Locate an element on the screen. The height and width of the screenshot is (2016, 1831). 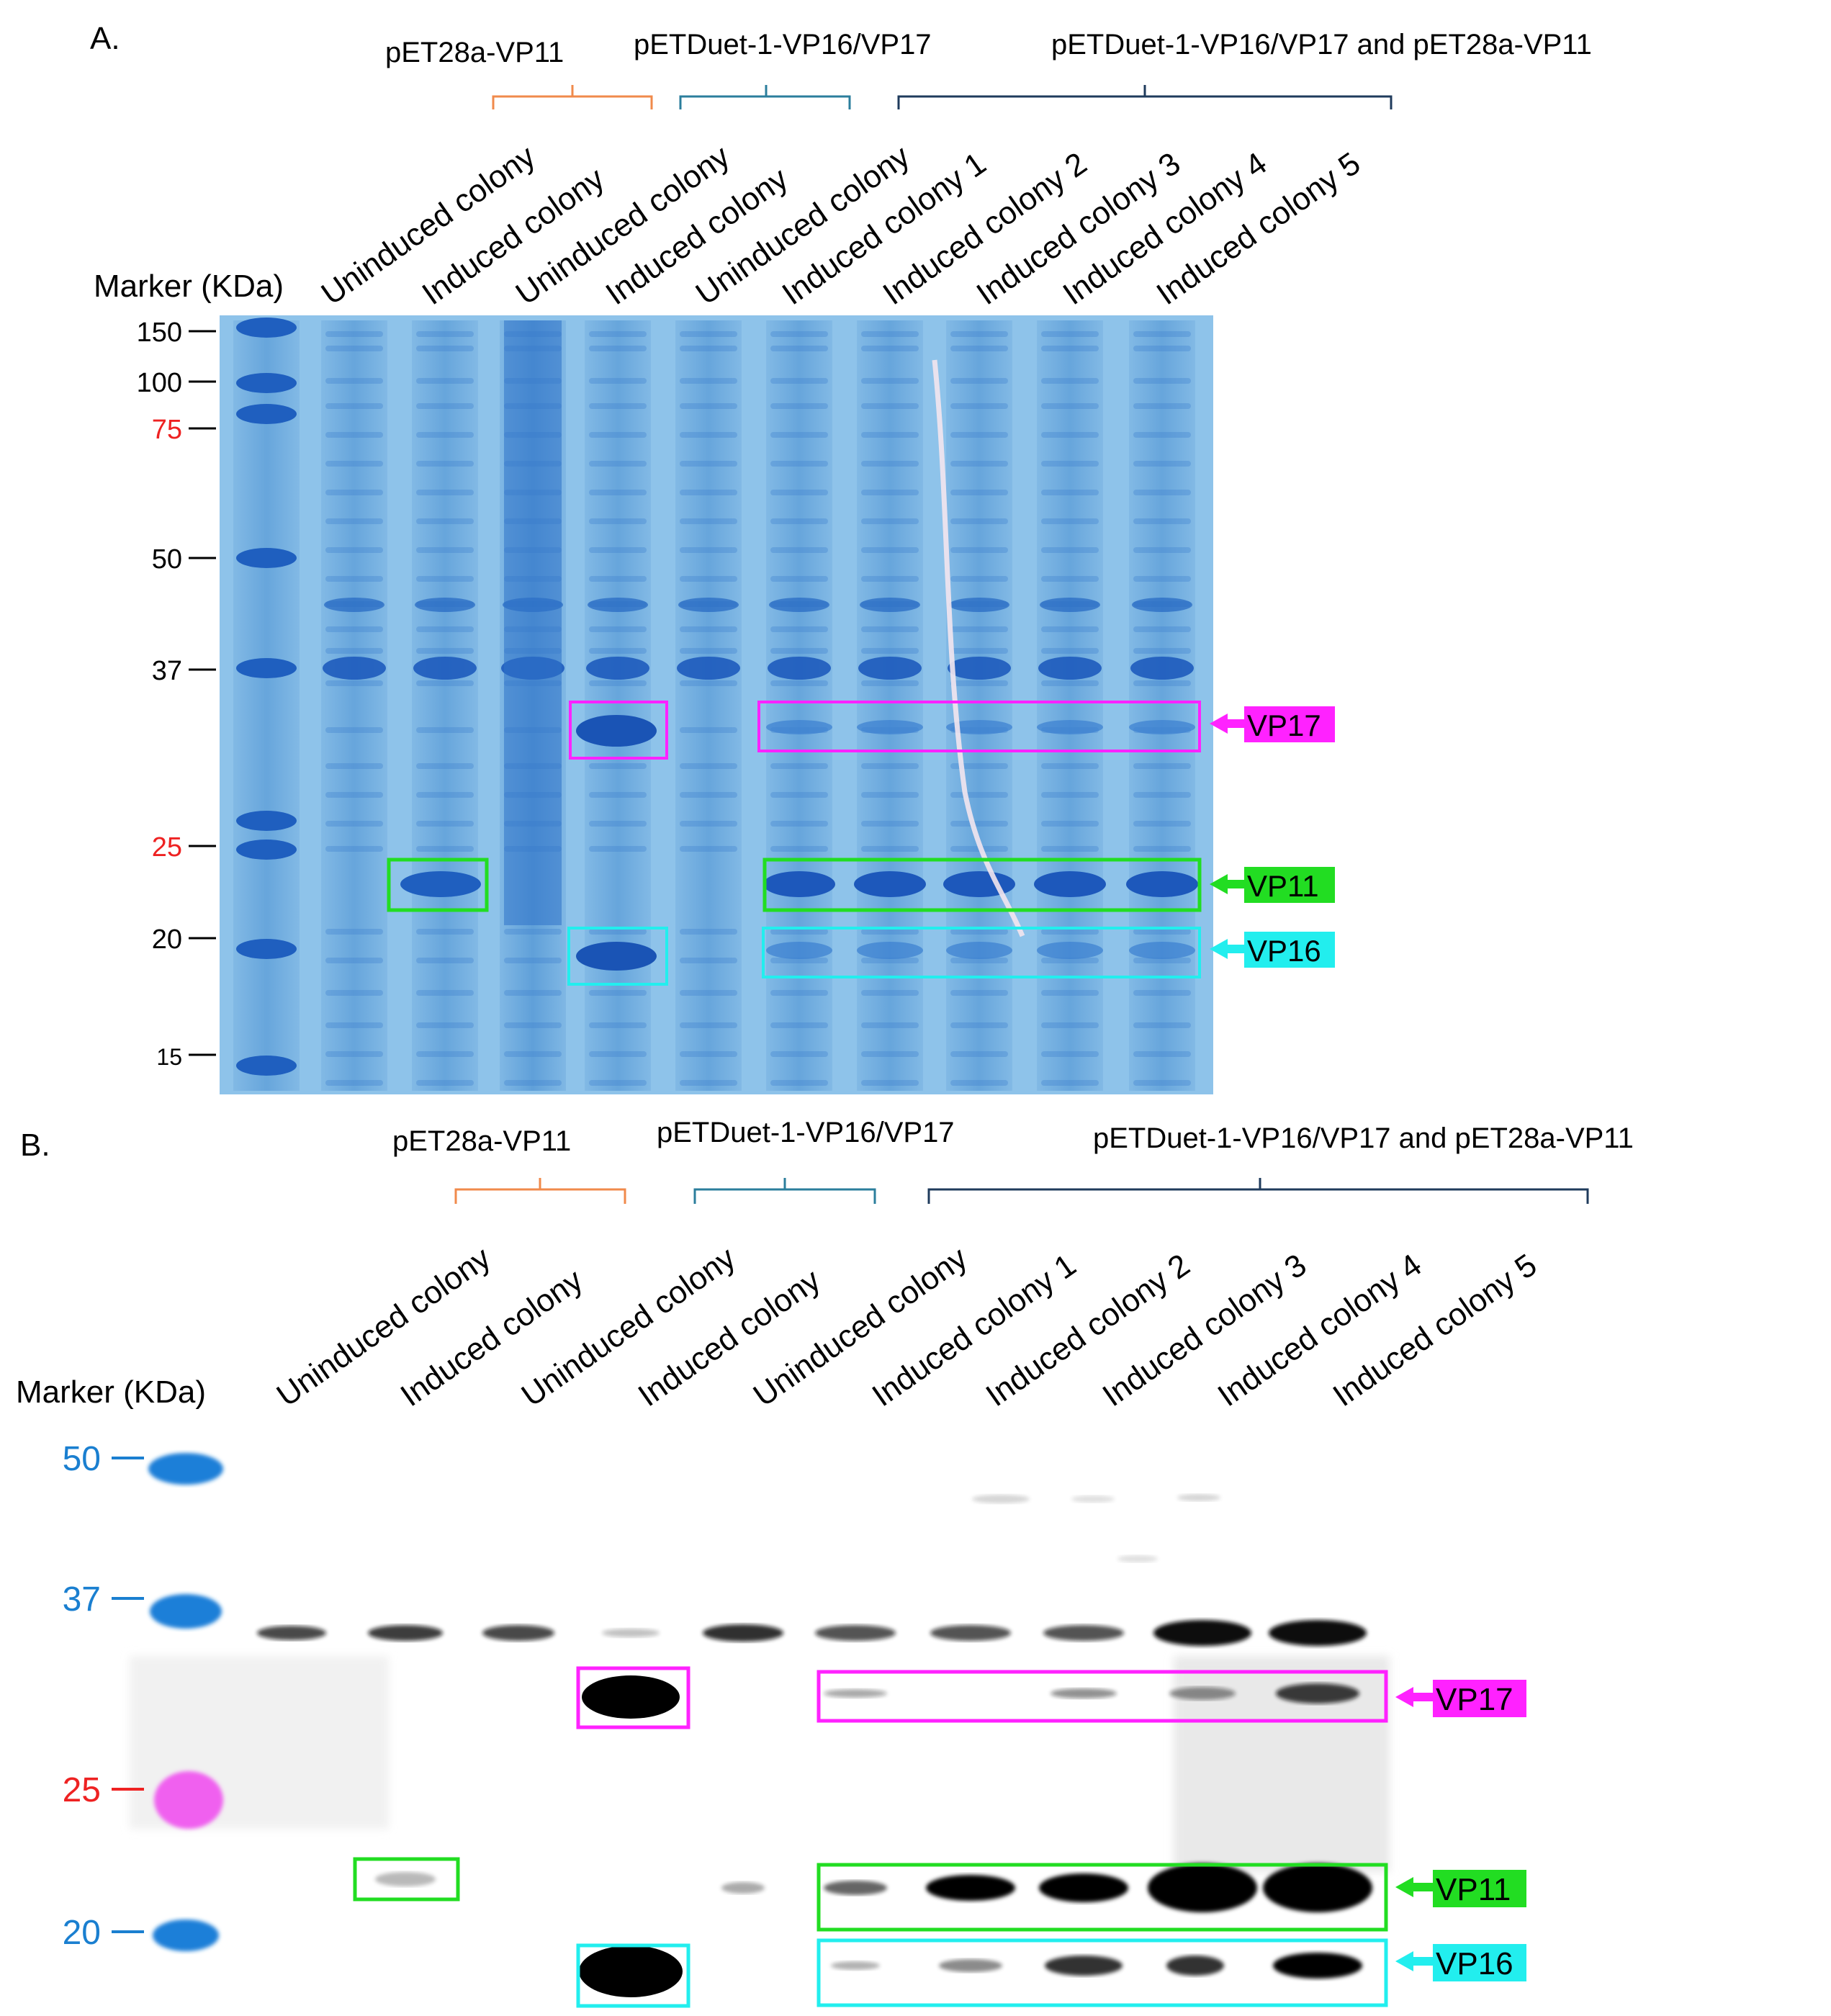
panel-a-box-vp17-single is located at coordinates (619, 730).